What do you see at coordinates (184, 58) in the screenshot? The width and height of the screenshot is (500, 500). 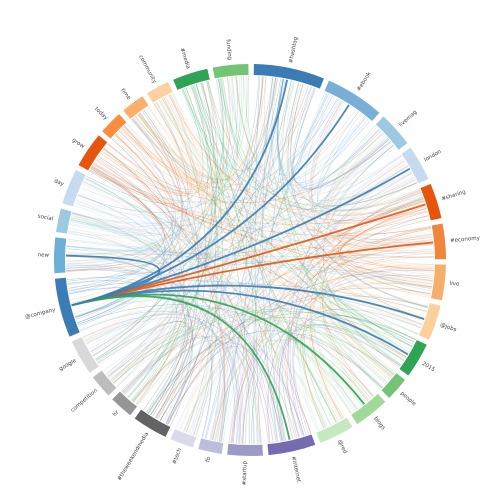 I see `node-label: #media` at bounding box center [184, 58].